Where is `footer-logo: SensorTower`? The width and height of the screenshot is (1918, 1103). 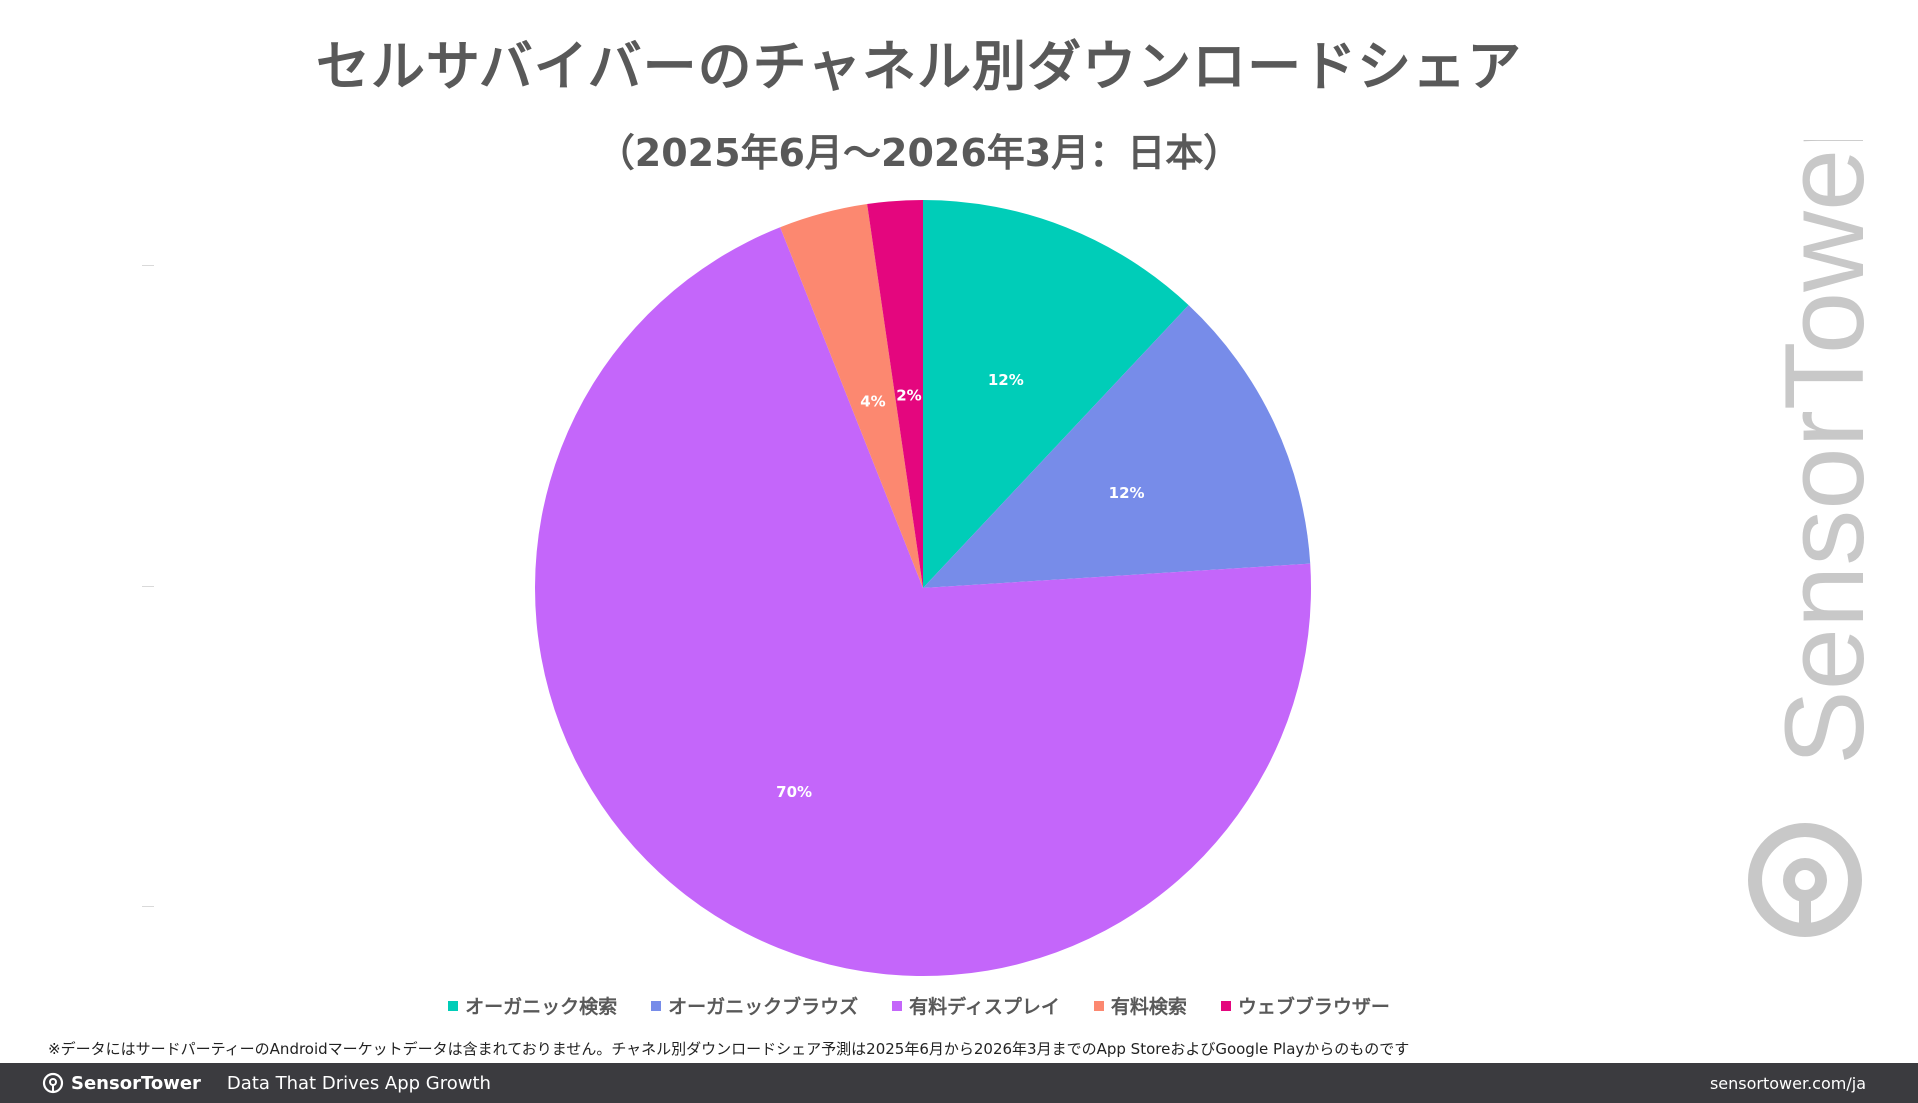
footer-logo: SensorTower is located at coordinates (121, 1083).